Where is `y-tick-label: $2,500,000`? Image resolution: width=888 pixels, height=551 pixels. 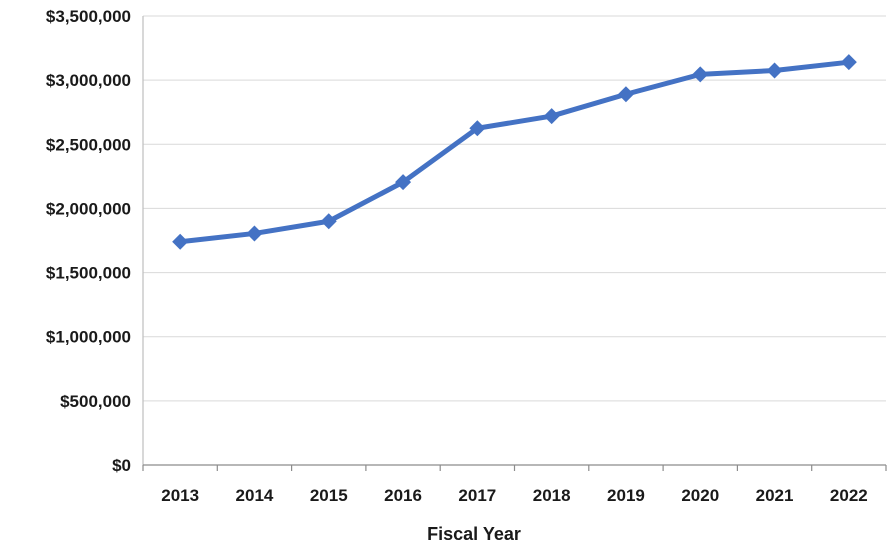 y-tick-label: $2,500,000 is located at coordinates (88, 144).